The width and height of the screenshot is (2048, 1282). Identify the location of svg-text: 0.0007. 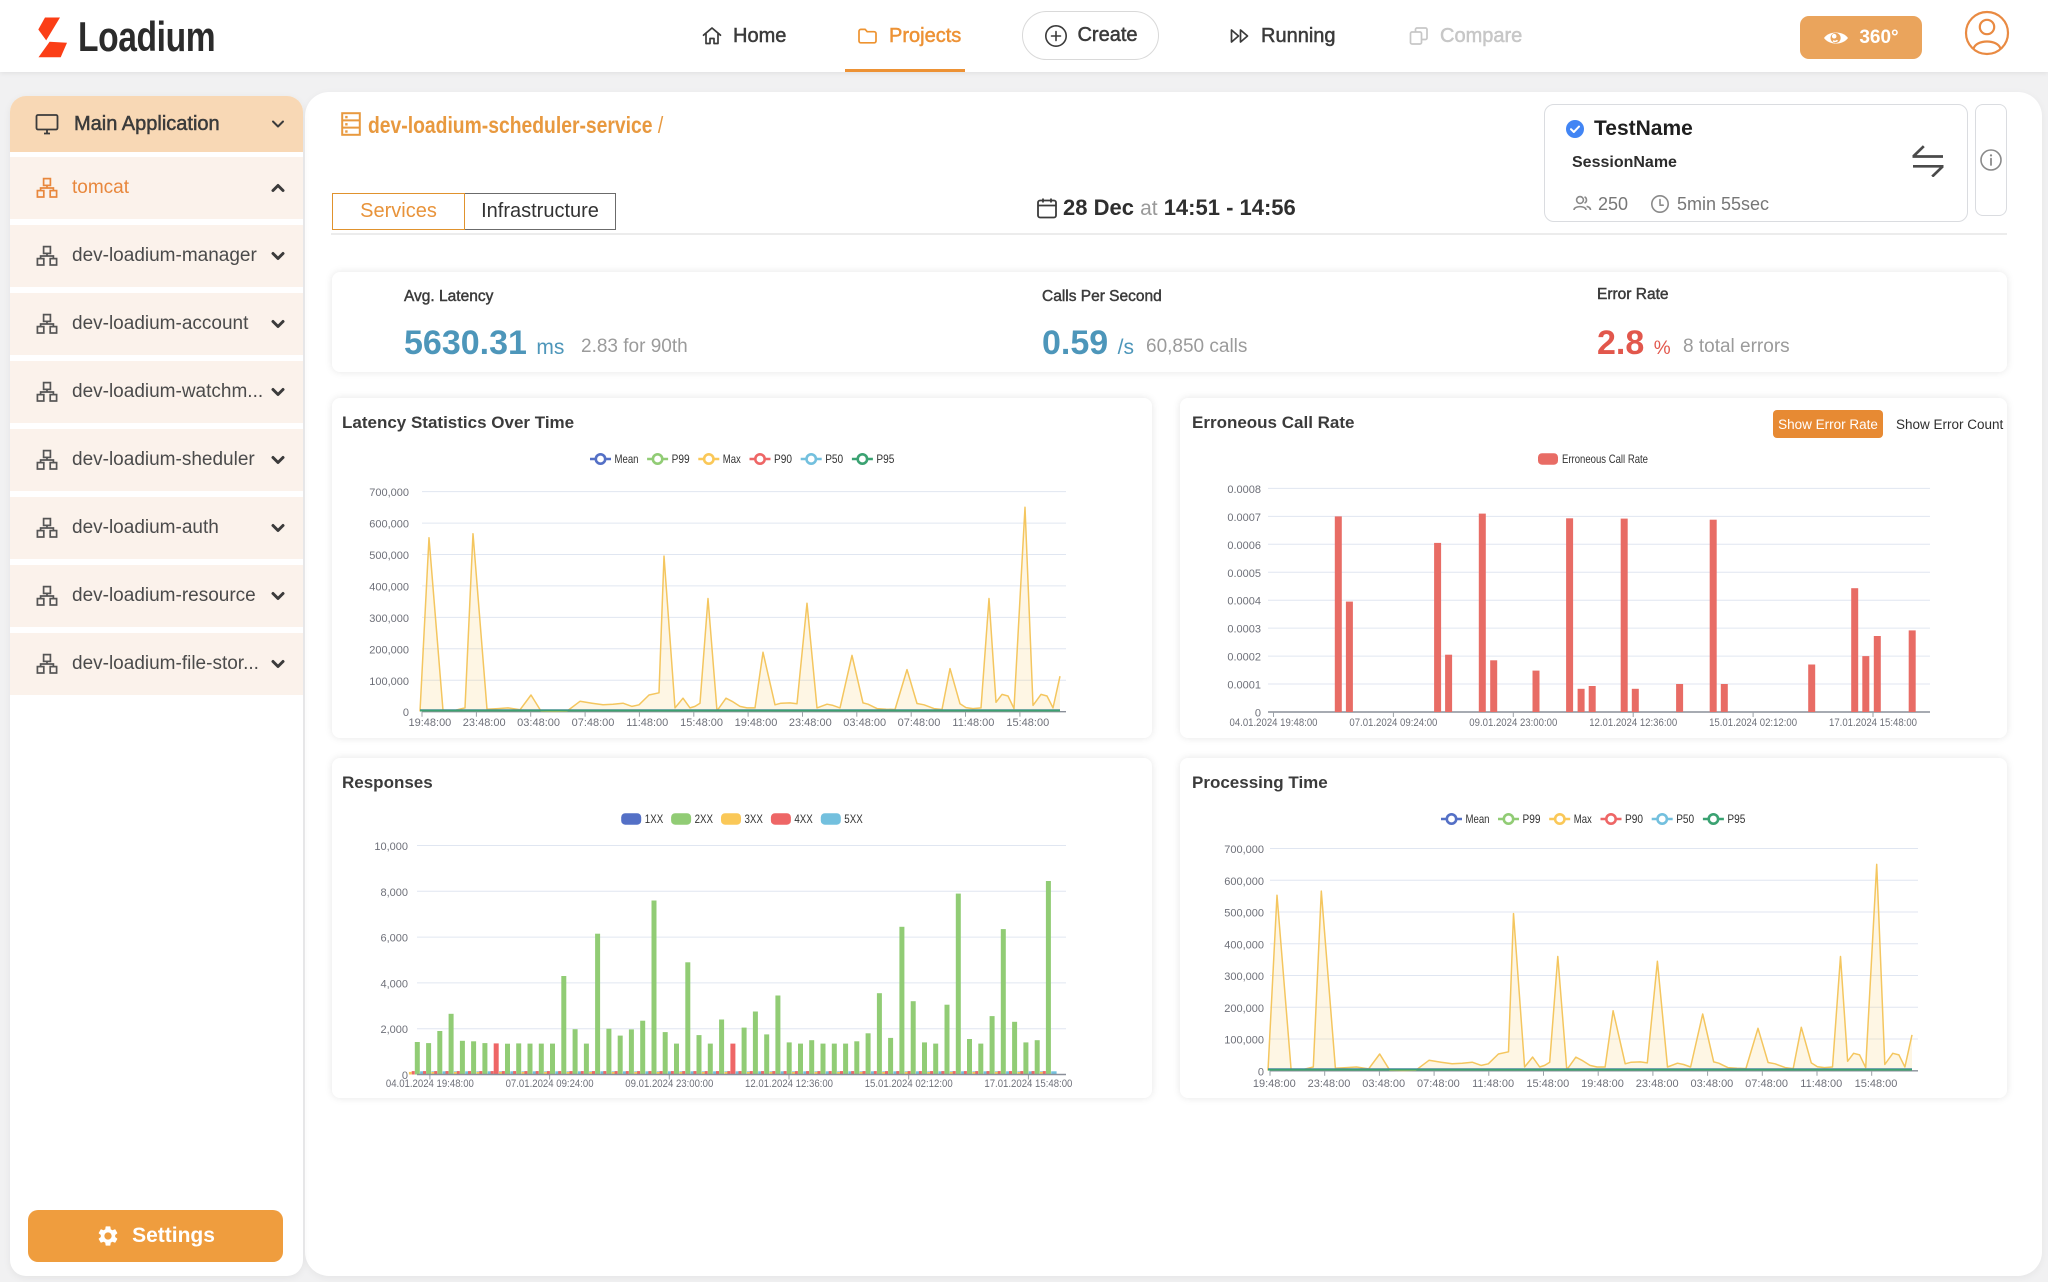
(1244, 518).